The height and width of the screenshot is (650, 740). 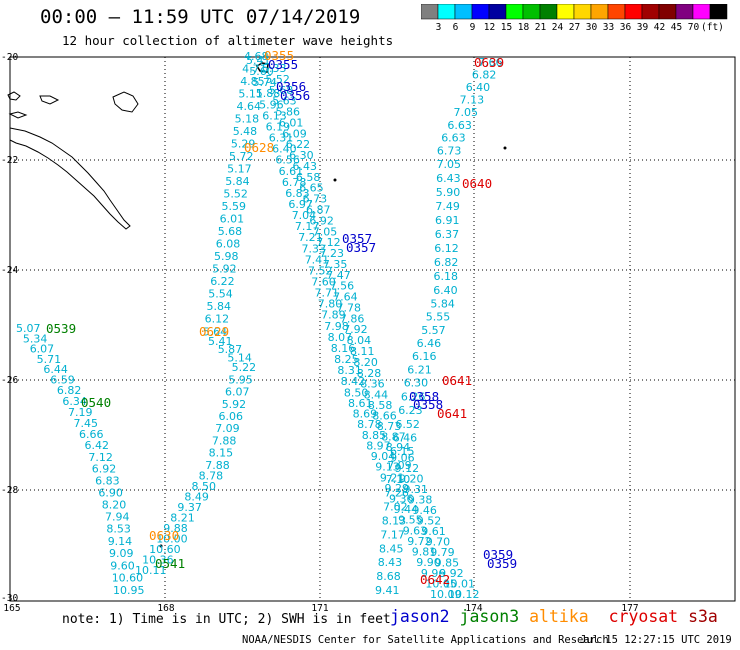 I want to click on longitude-label: 171, so click(x=319, y=607).